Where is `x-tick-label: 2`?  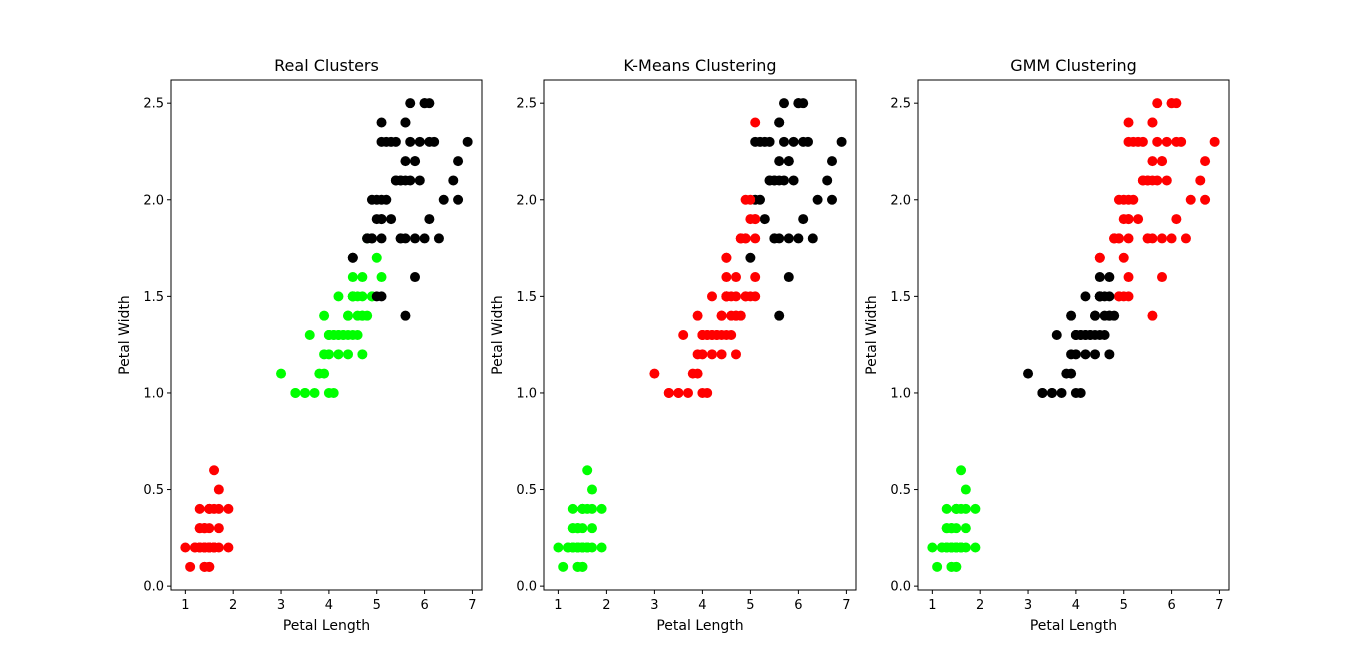 x-tick-label: 2 is located at coordinates (233, 605).